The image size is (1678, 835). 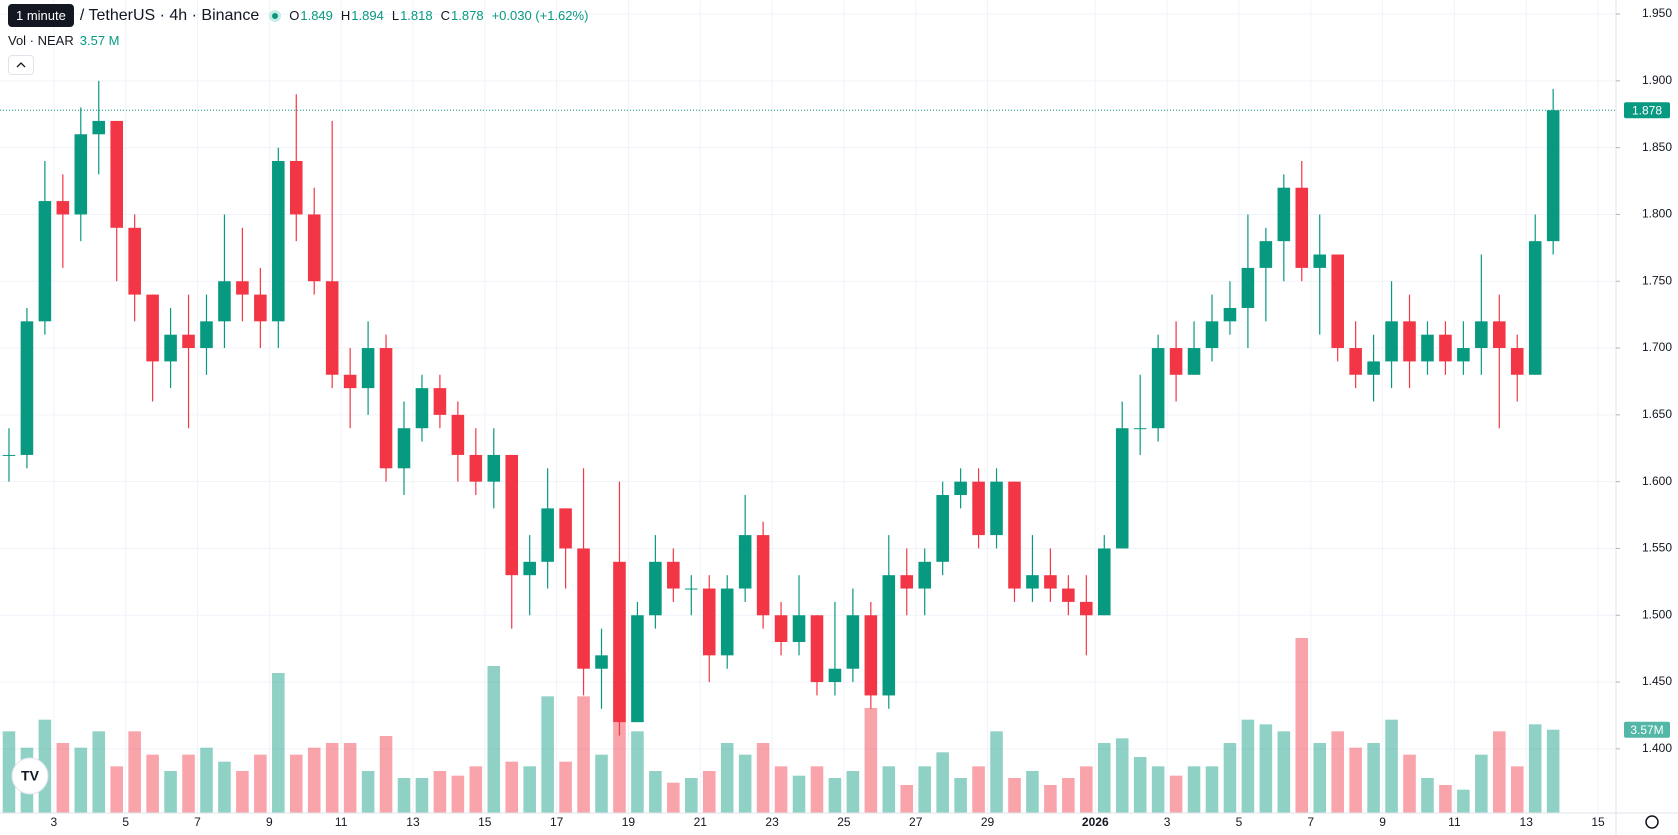 I want to click on y-tick-label: 1.650, so click(x=1657, y=414).